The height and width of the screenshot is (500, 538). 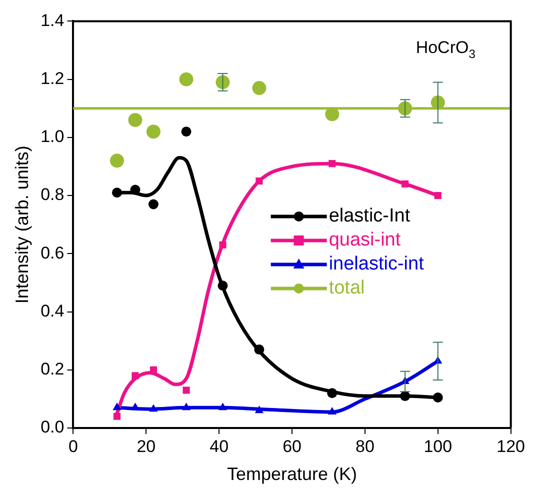 What do you see at coordinates (73, 446) in the screenshot?
I see `x-tick-label: 0` at bounding box center [73, 446].